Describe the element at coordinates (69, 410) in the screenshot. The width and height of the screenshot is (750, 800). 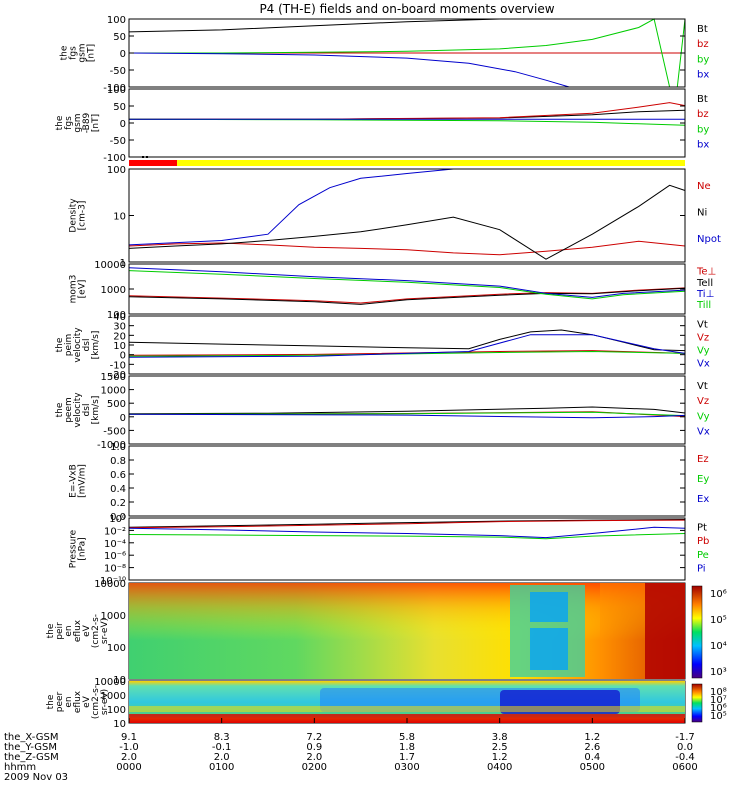
I see `y-axis-label: peem` at that location.